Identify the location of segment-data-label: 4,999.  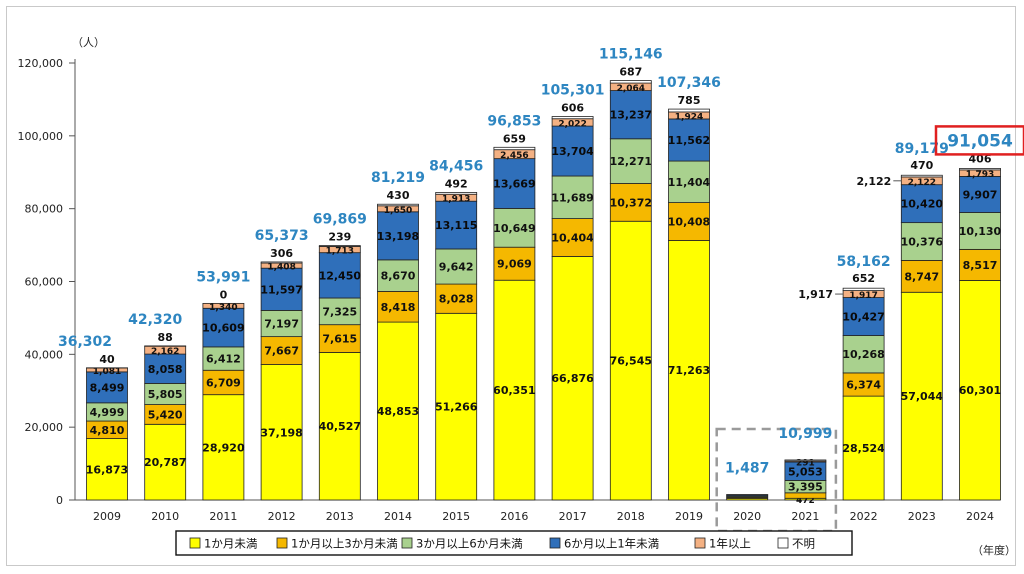
(107, 412).